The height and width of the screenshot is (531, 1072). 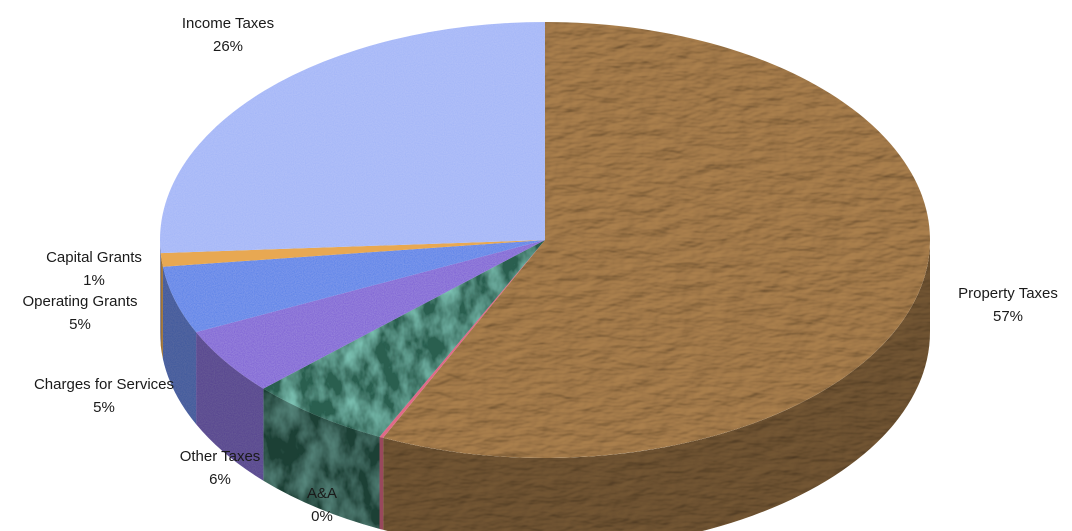 I want to click on slice-label-4: Operating Grants 5%, so click(x=79, y=313).